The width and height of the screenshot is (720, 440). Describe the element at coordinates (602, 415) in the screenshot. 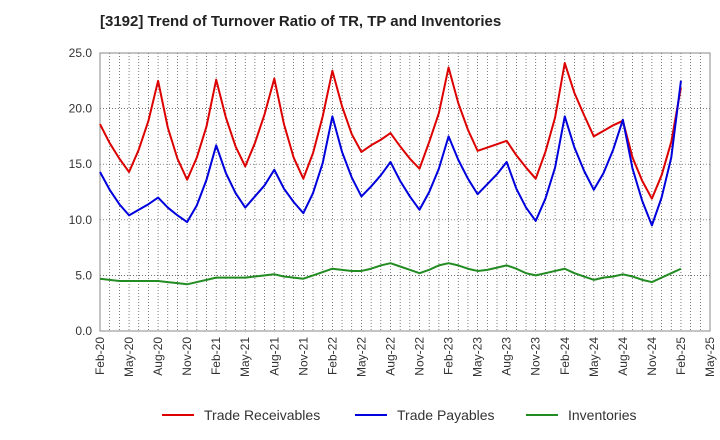

I see `legend-label-inventories: Inventories` at that location.